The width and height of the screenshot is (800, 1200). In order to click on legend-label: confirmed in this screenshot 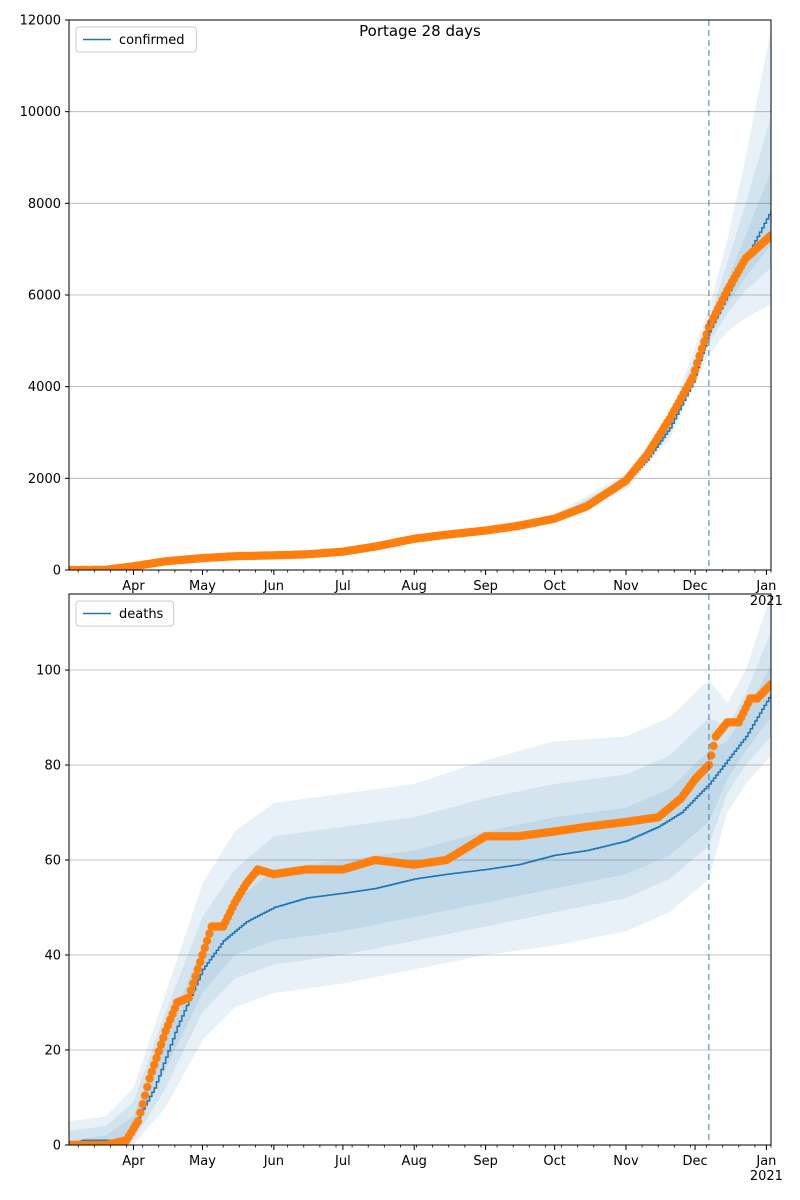, I will do `click(152, 40)`.